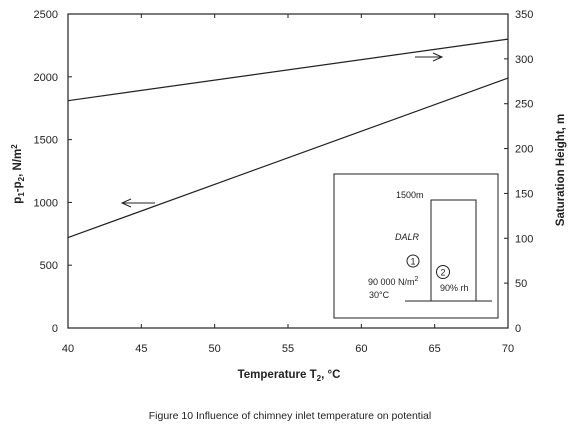  What do you see at coordinates (289, 376) in the screenshot?
I see `x-axis-title: Temperature T2, °C` at bounding box center [289, 376].